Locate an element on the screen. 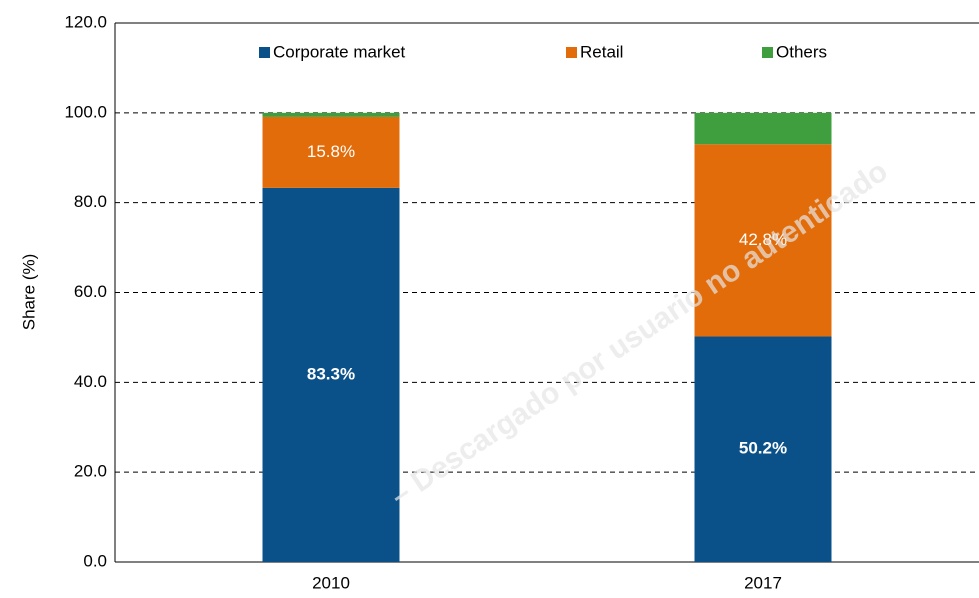 This screenshot has height=598, width=979. y-tick-label: 60.0 is located at coordinates (90, 291).